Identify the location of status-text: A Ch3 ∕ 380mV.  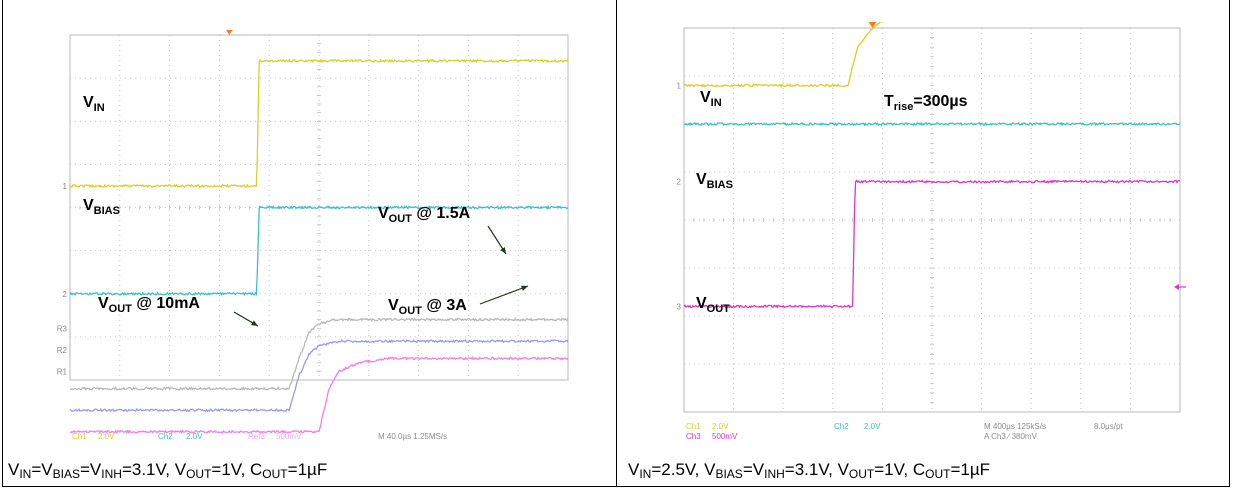
(1011, 436).